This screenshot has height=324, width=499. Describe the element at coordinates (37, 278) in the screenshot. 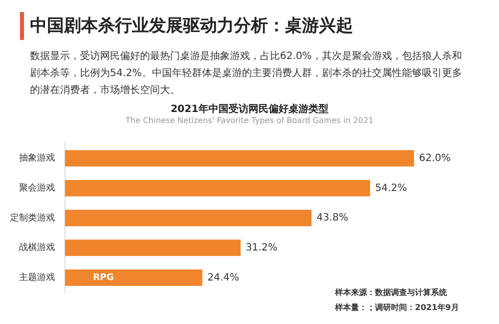

I see `y-tick-label: 主题游戏` at that location.